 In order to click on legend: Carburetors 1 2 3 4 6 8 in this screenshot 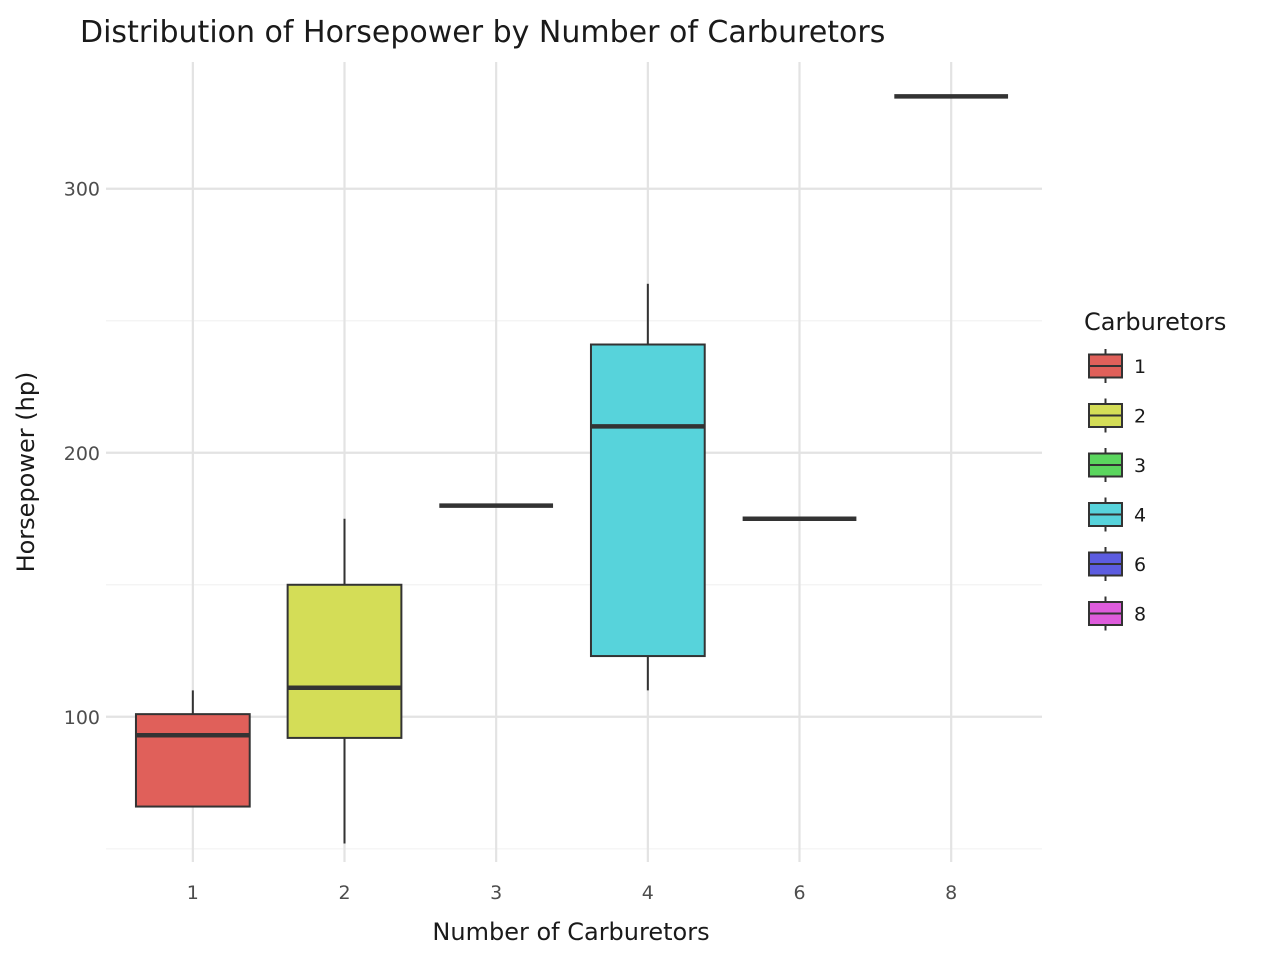, I will do `click(1155, 469)`.